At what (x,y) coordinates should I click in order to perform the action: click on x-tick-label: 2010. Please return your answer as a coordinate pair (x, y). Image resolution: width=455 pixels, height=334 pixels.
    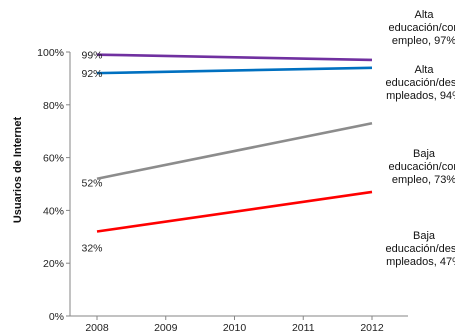
    Looking at the image, I should click on (235, 328).